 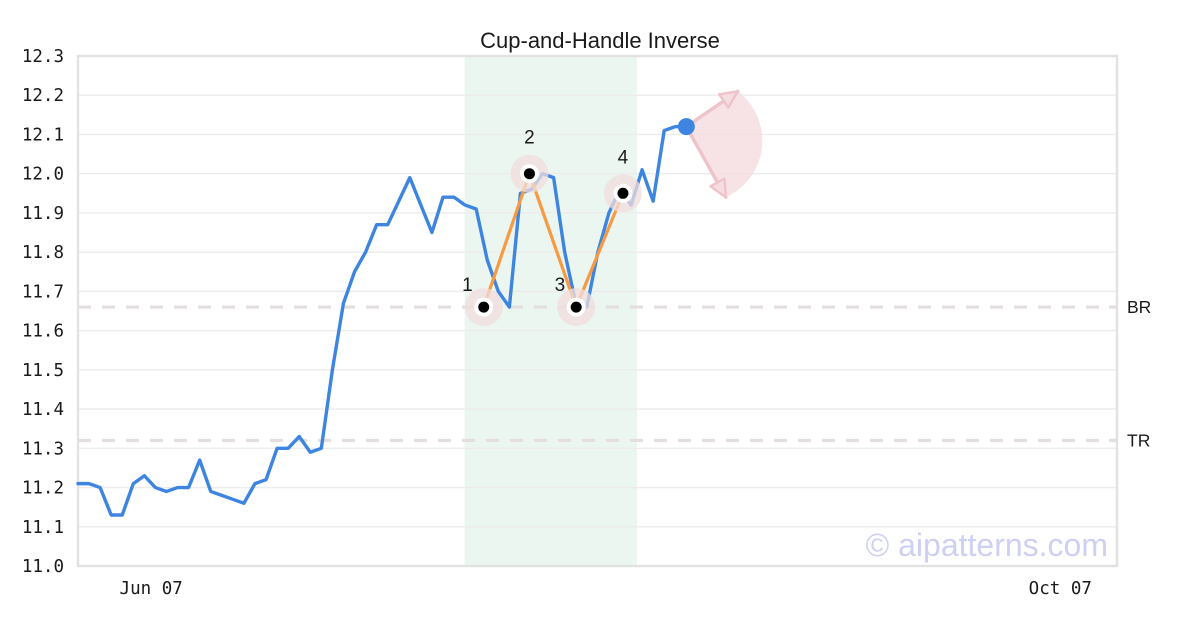 What do you see at coordinates (1138, 440) in the screenshot?
I see `level-label-trough: TR` at bounding box center [1138, 440].